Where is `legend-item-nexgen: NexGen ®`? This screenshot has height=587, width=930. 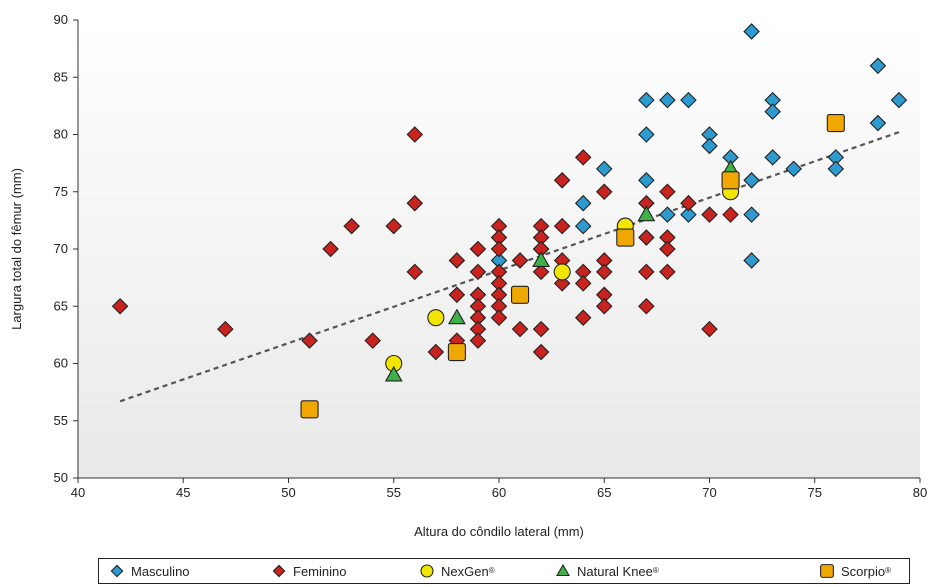 legend-item-nexgen: NexGen ® is located at coordinates (457, 571).